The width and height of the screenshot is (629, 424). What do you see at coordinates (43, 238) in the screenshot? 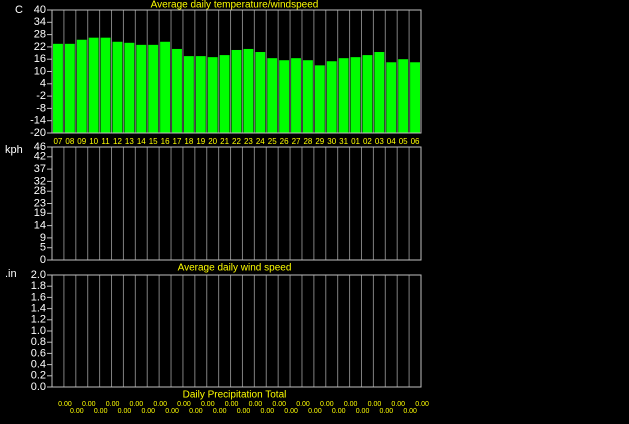
I see `y-tick-label: 9` at bounding box center [43, 238].